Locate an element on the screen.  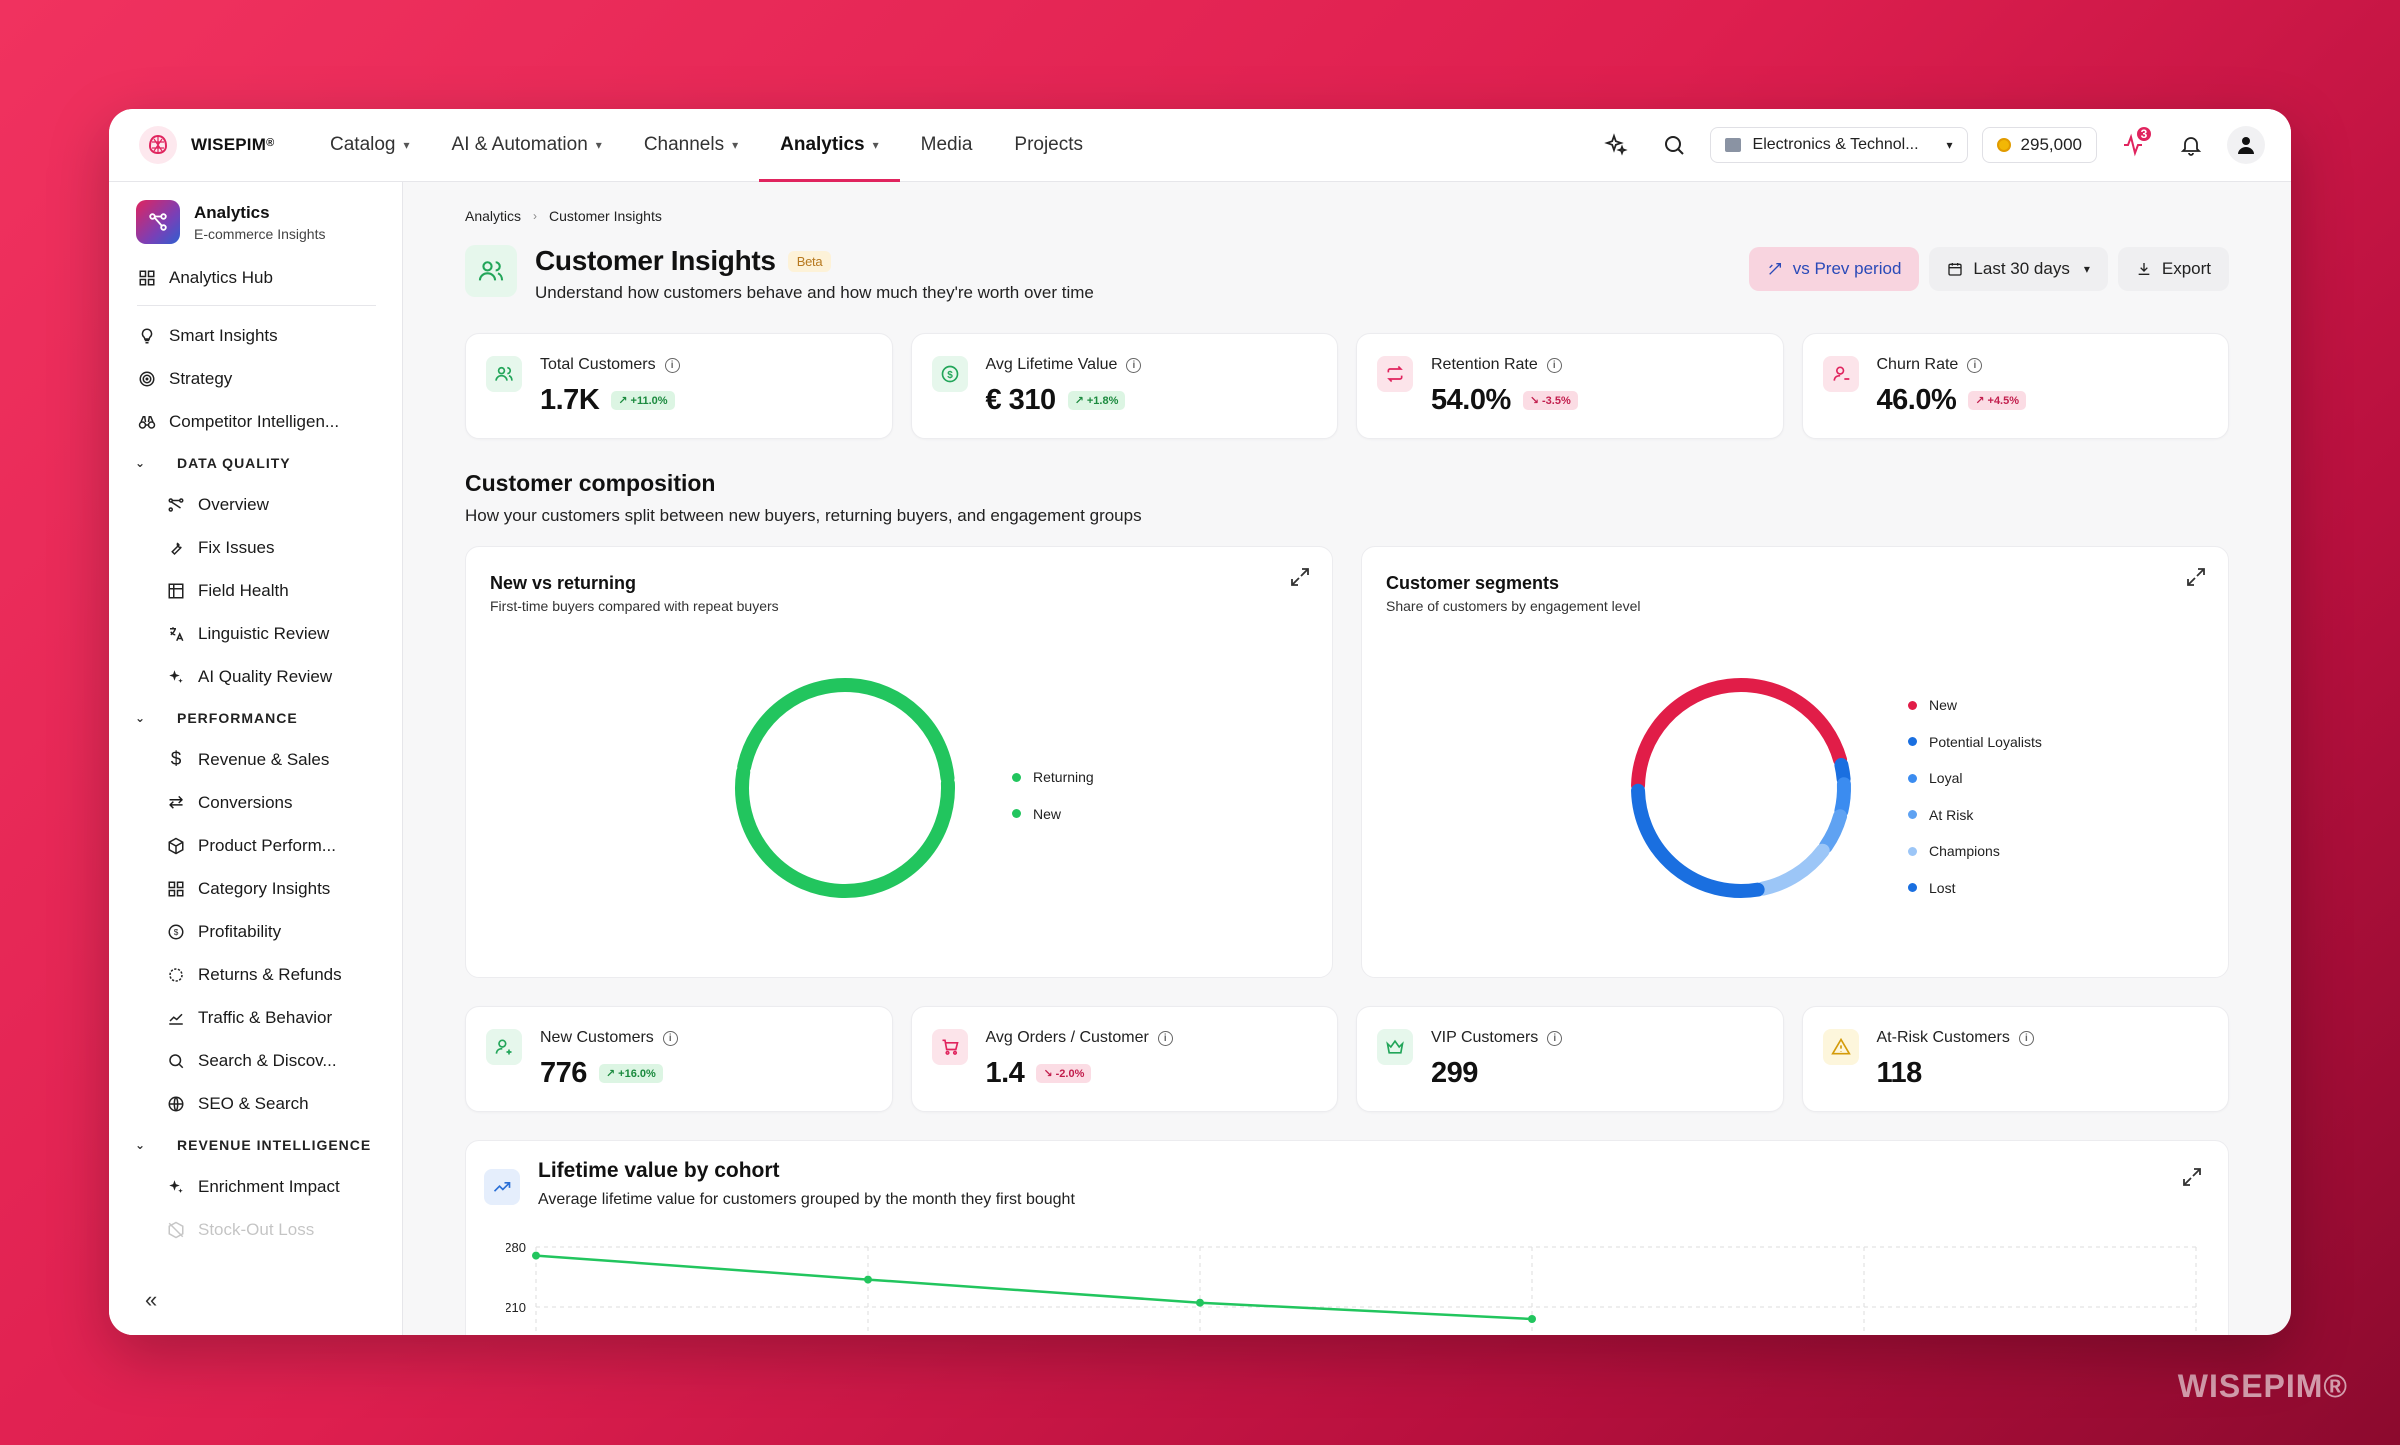
nav-channels-label: Channels is located at coordinates (684, 144).